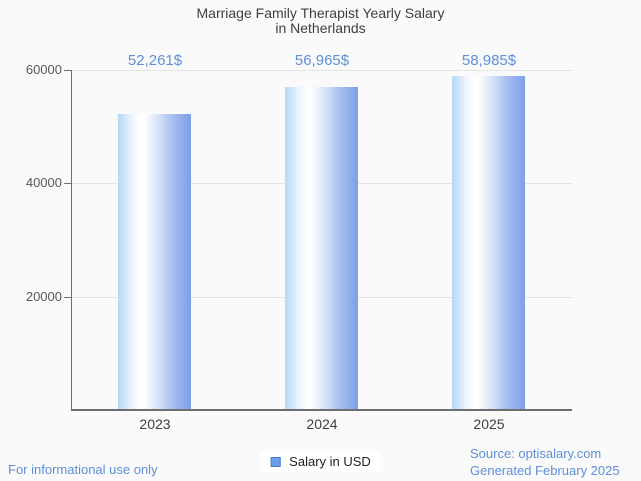 This screenshot has height=481, width=641. I want to click on x-tick-label: 2025, so click(489, 424).